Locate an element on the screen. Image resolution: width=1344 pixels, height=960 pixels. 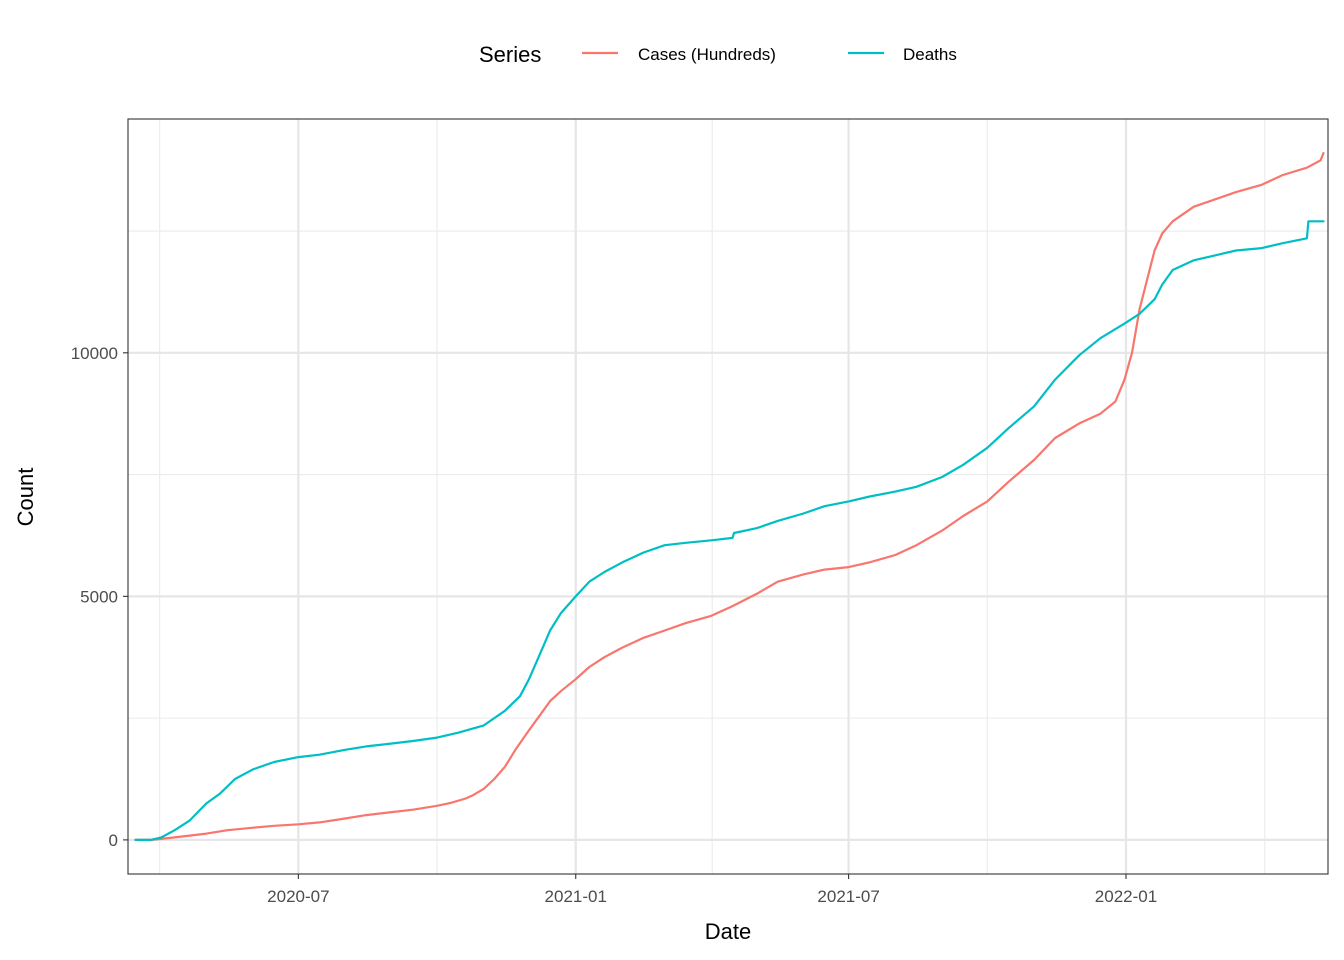
legend: Series Cases (Hundreds) Deaths is located at coordinates (718, 54).